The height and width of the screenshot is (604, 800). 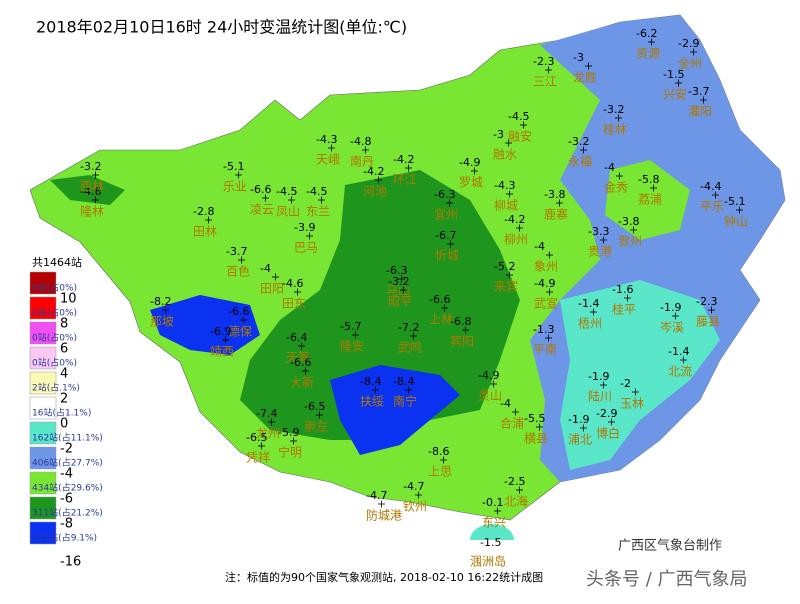 I want to click on station-name: 博白, so click(x=608, y=433).